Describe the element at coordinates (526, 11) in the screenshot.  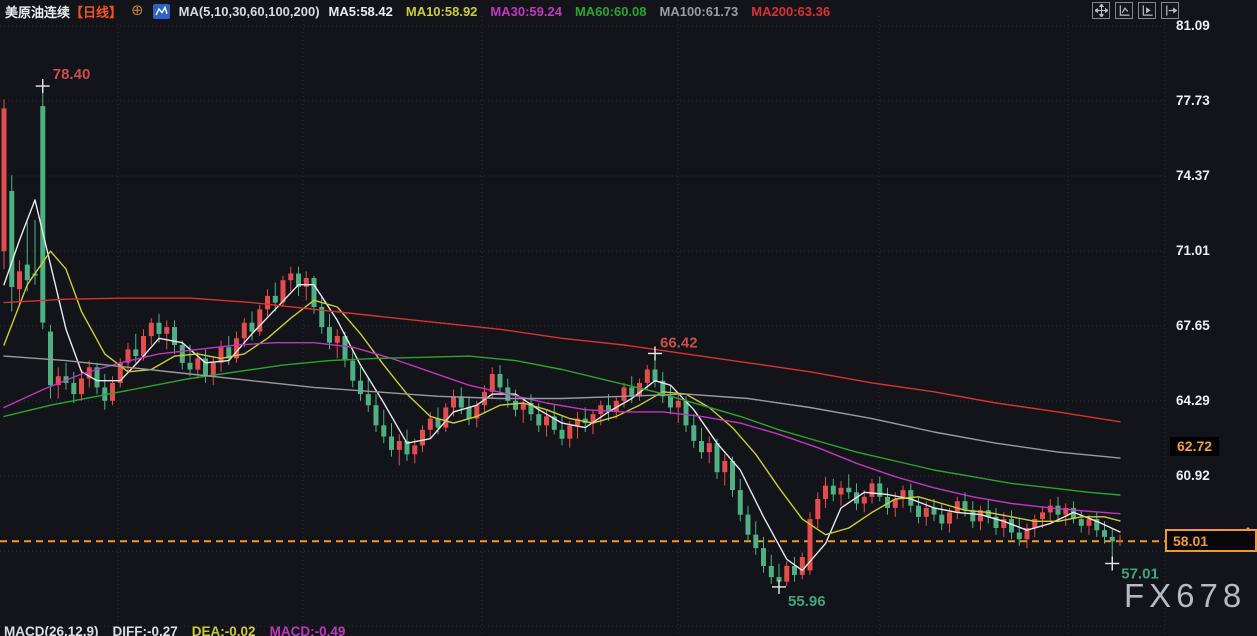
I see `ma-legend-value: MA30:59.24` at that location.